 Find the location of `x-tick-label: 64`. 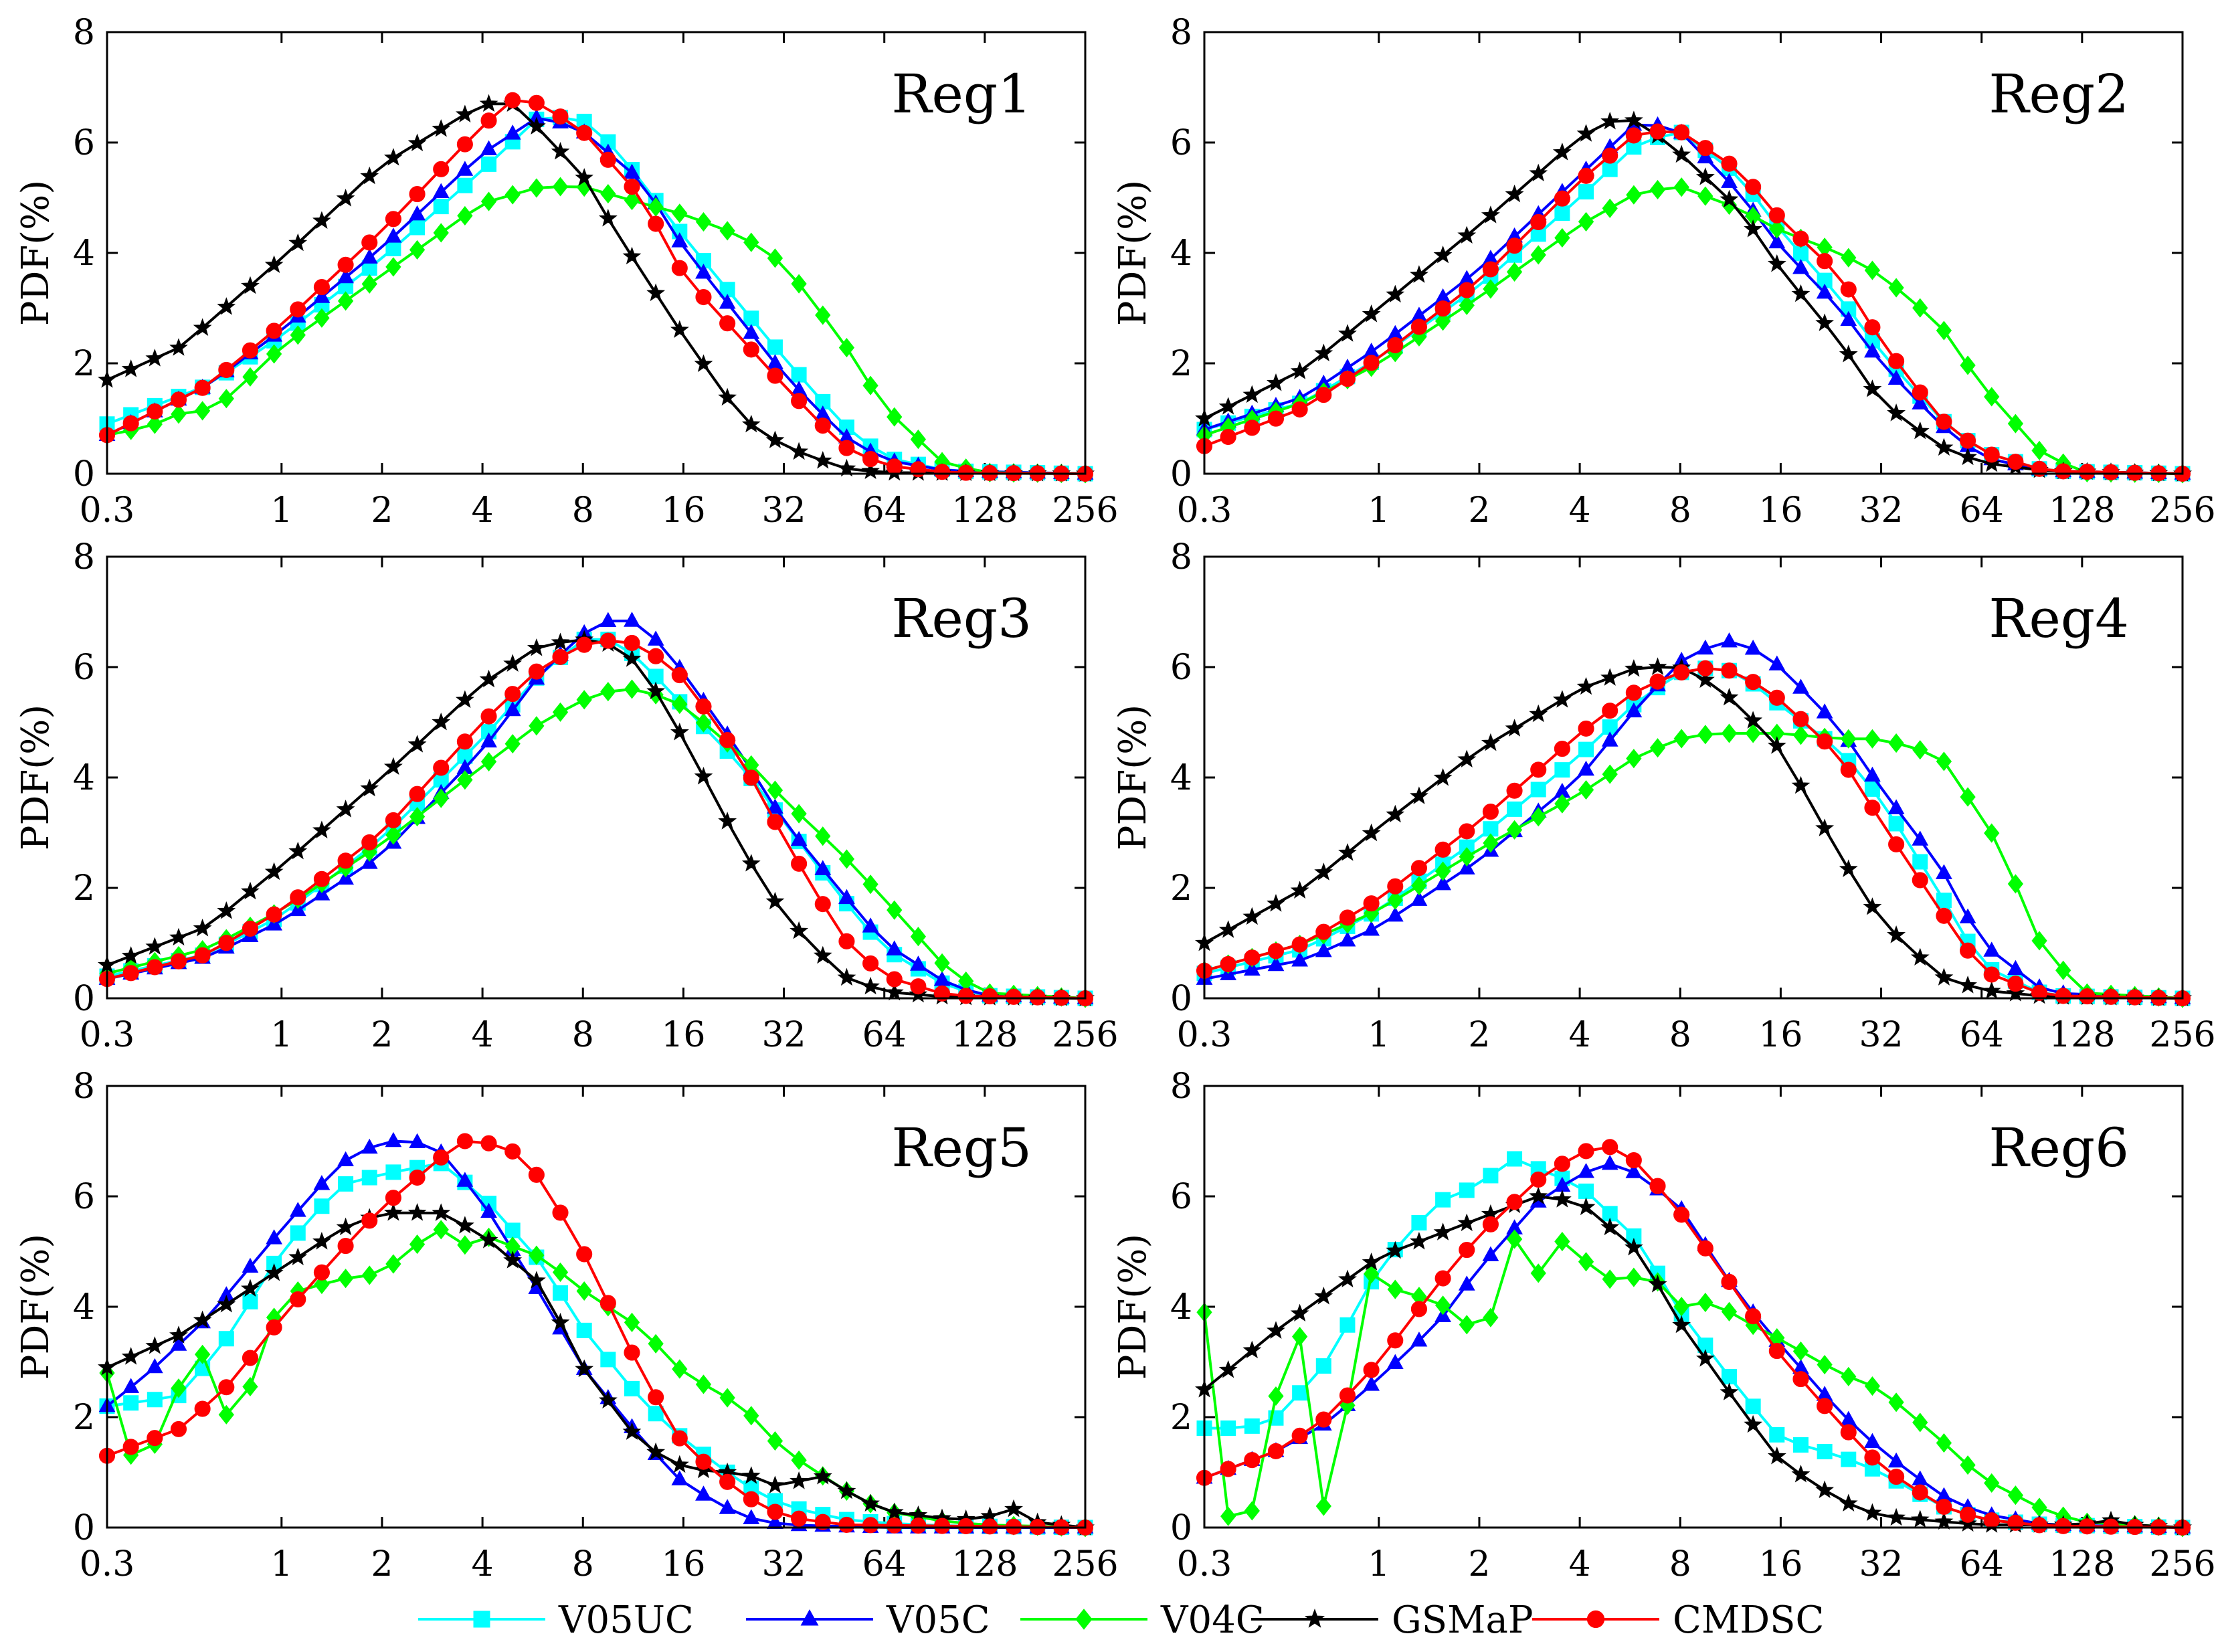

x-tick-label: 64 is located at coordinates (1982, 1564).